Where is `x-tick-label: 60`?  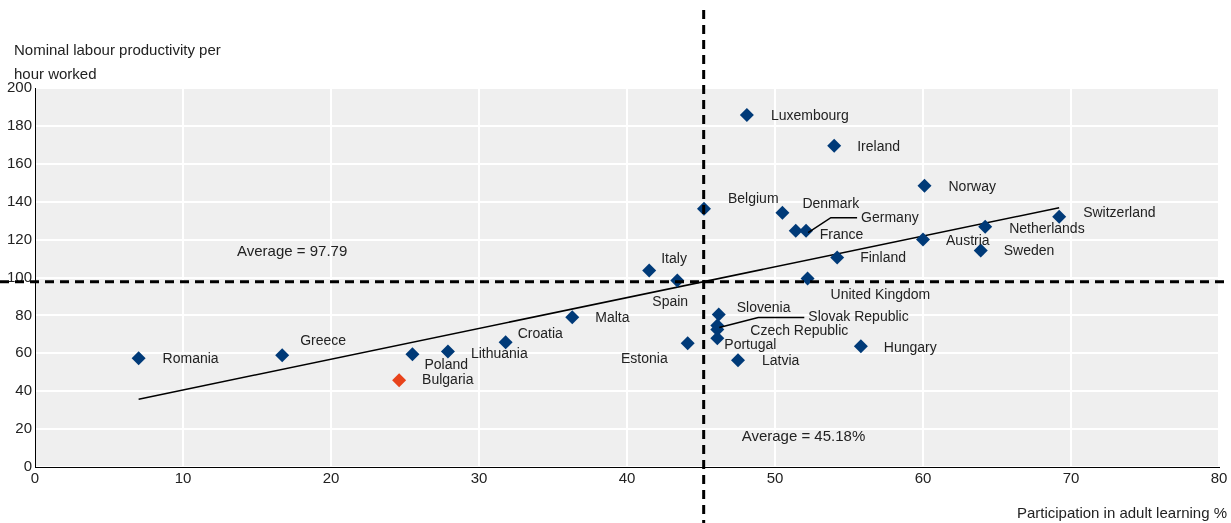 x-tick-label: 60 is located at coordinates (923, 478).